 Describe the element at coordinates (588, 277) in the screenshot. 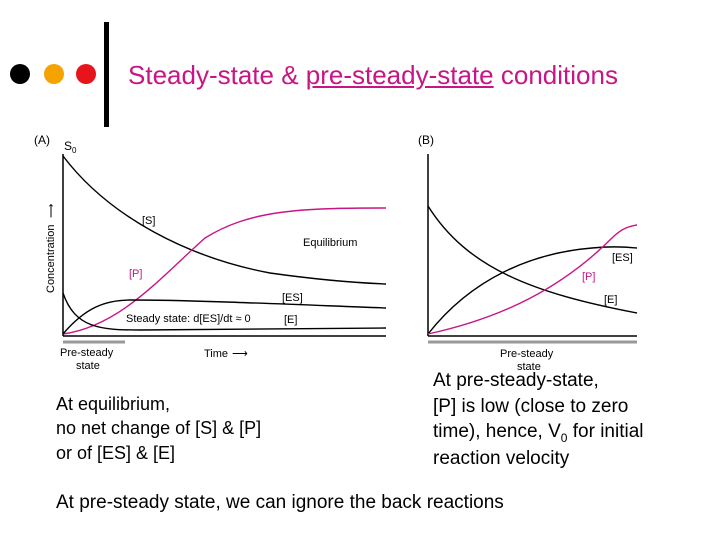

I see `figure-b-p-label: [P]` at that location.